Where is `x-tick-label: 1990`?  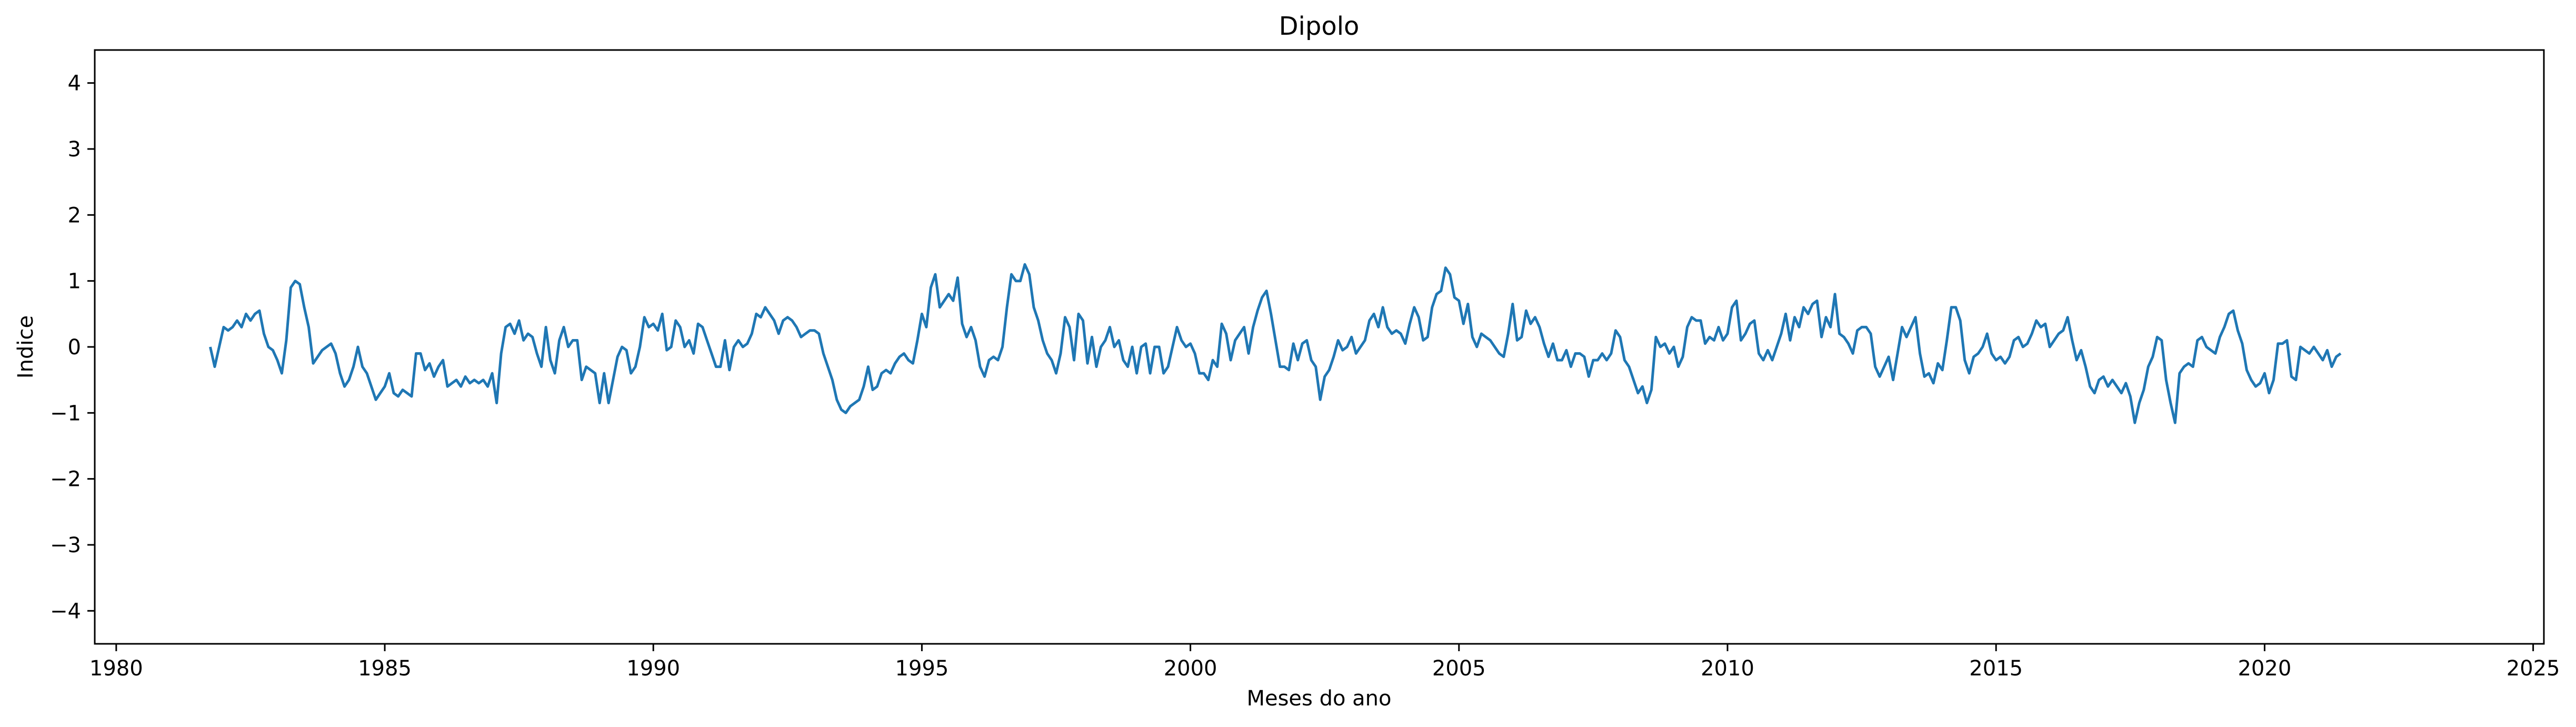 x-tick-label: 1990 is located at coordinates (653, 668).